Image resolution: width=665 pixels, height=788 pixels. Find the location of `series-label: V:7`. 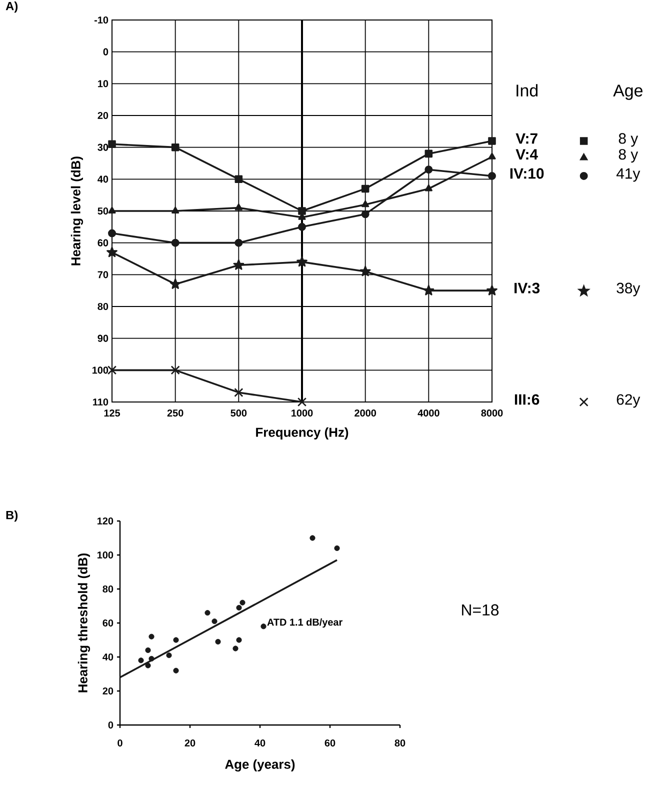

series-label: V:7 is located at coordinates (527, 138).